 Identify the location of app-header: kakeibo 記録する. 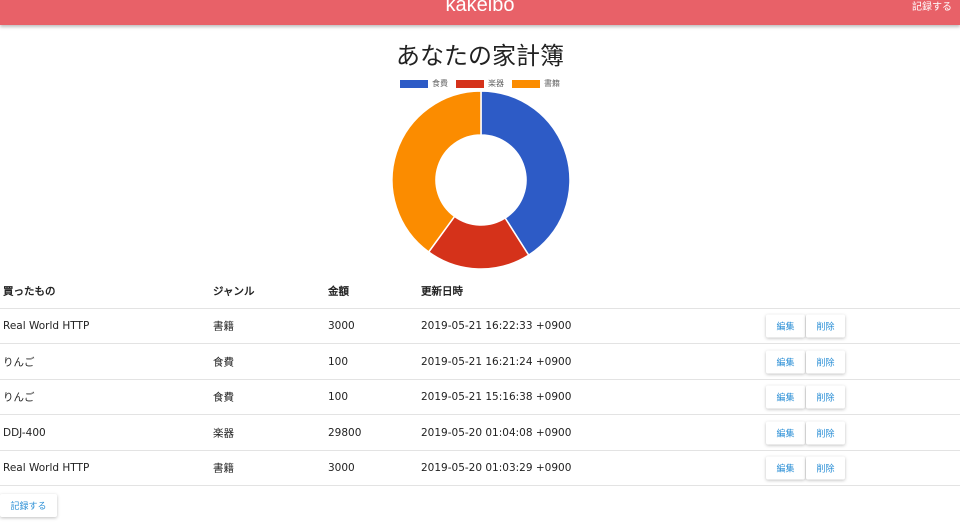
(480, 12).